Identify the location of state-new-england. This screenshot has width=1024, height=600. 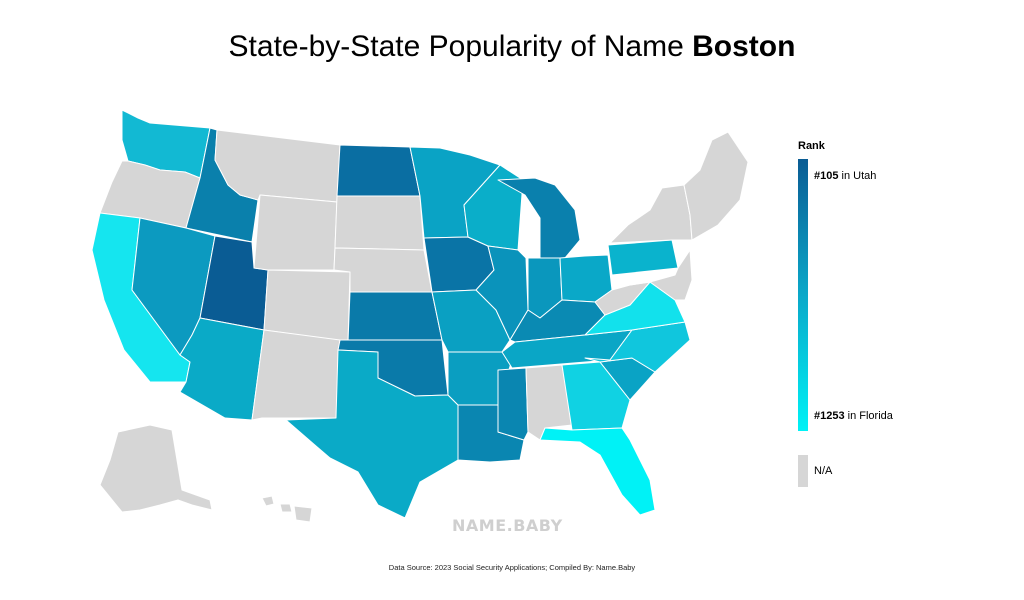
(716, 186).